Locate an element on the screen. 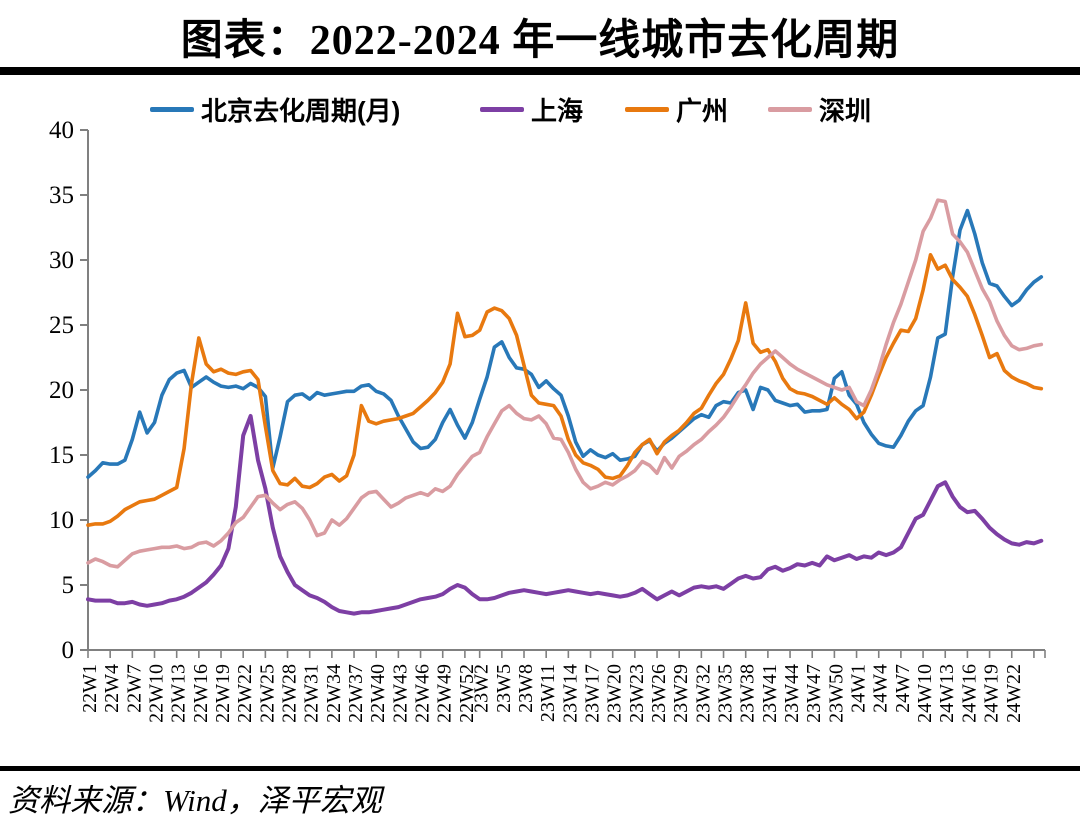  x-tick-label: 23W41 is located at coordinates (770, 693).